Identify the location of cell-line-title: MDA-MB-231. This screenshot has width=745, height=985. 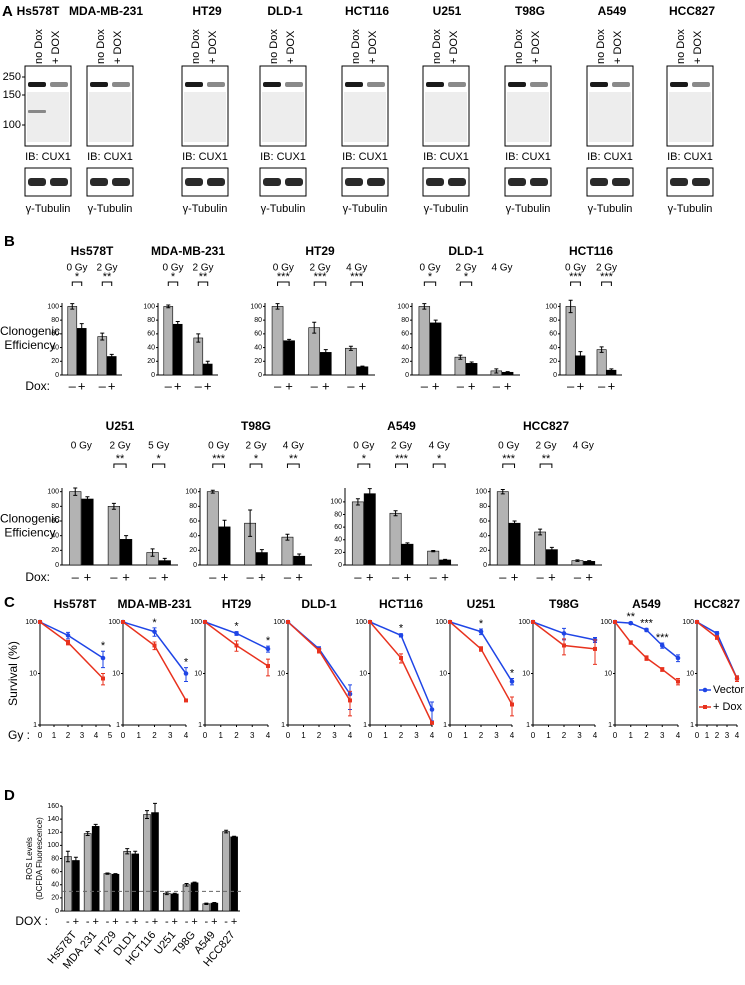
(106, 11).